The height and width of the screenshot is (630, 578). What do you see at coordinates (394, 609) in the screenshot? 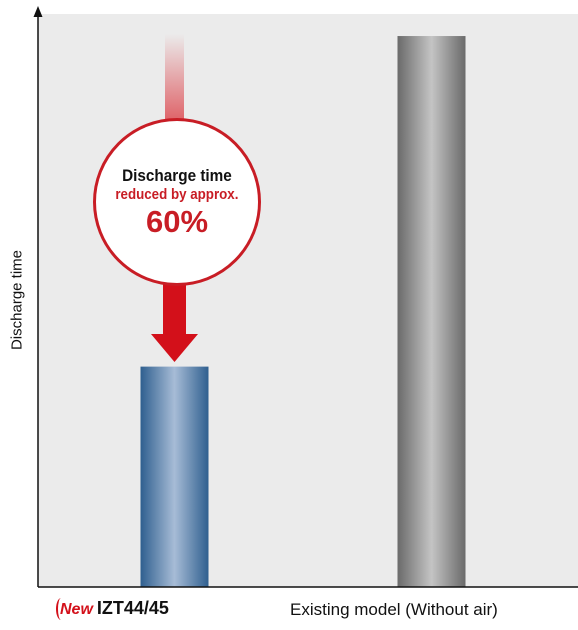
I see `x-tick-label-existing: Existing model (Without air)` at bounding box center [394, 609].